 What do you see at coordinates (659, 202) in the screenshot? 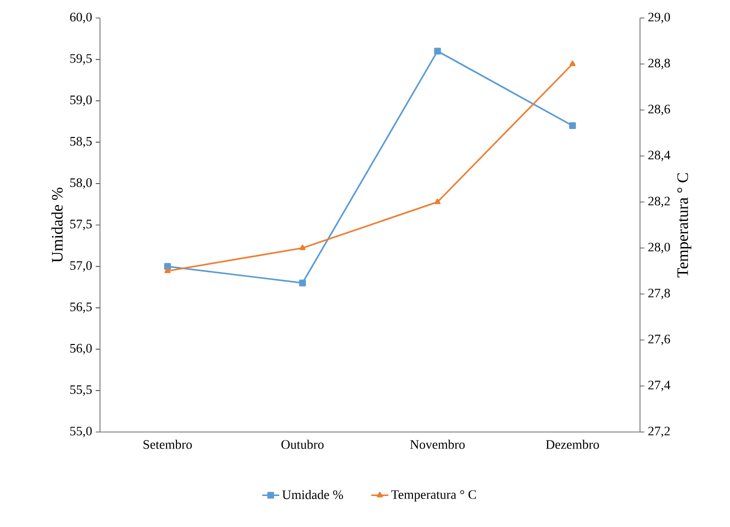
I see `y2-tick-label: 28,2` at bounding box center [659, 202].